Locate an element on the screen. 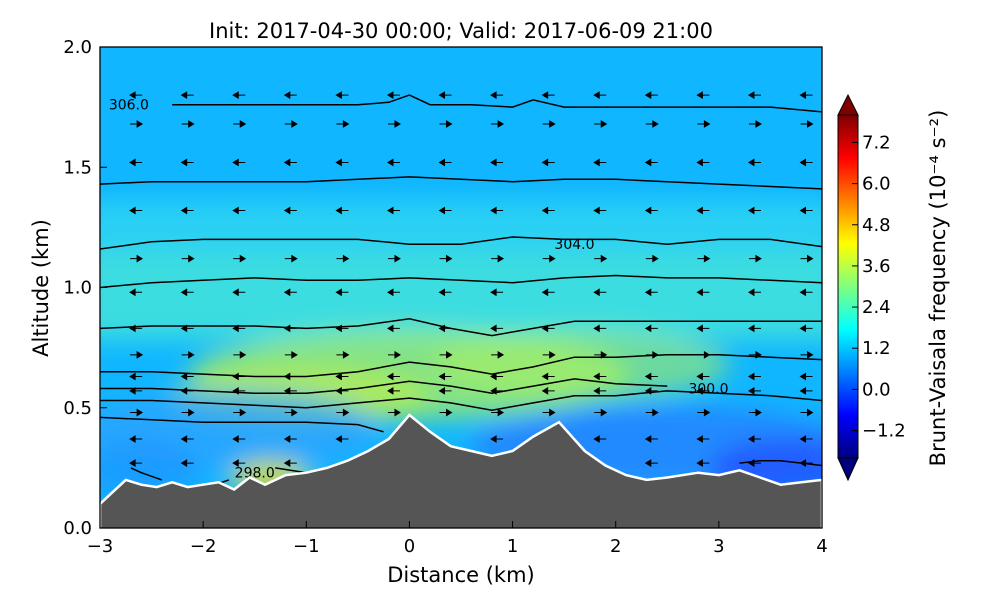 Image resolution: width=1000 pixels, height=604 pixels. y-tick-label: 1.5 is located at coordinates (77, 167).